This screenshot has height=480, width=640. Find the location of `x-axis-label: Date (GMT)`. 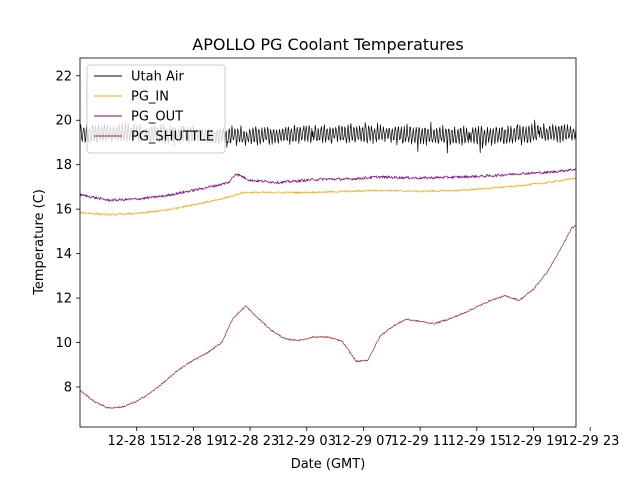

x-axis-label: Date (GMT) is located at coordinates (328, 464).